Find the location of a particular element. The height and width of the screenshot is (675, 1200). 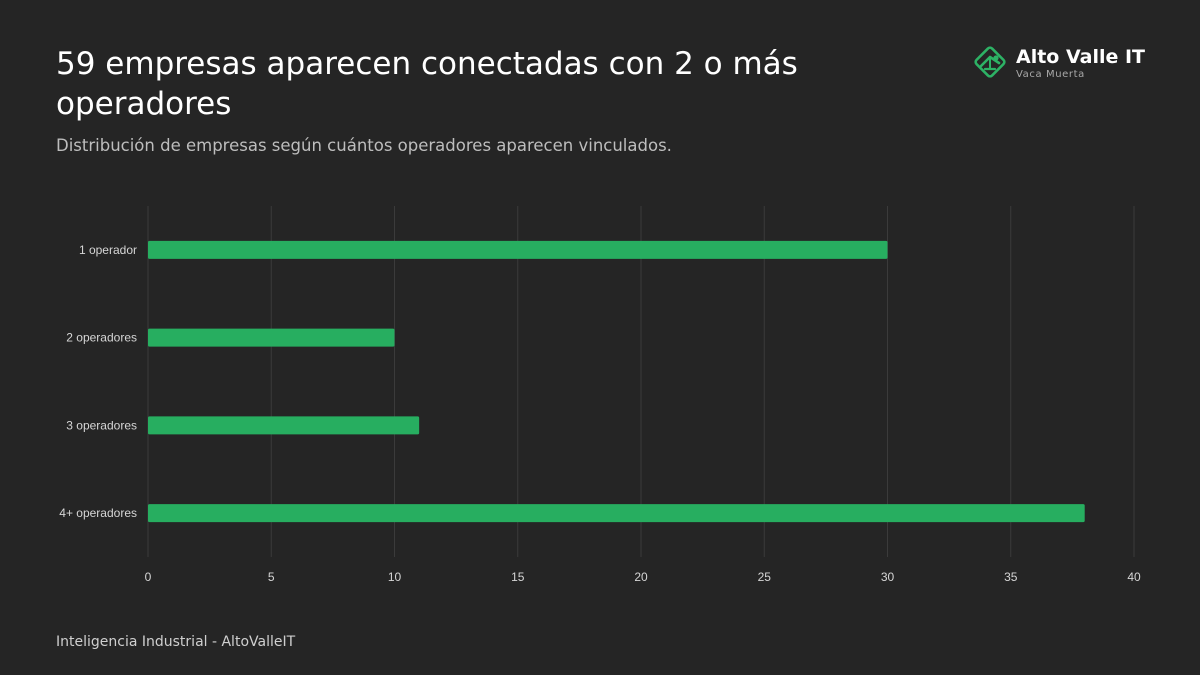

x-tick-label: 15 is located at coordinates (518, 577).